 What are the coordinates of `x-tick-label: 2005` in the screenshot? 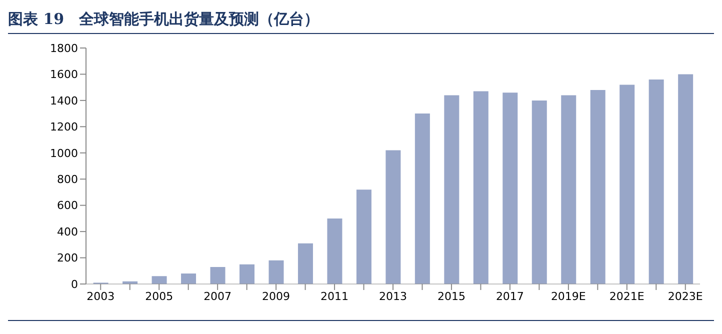 It's located at (159, 296).